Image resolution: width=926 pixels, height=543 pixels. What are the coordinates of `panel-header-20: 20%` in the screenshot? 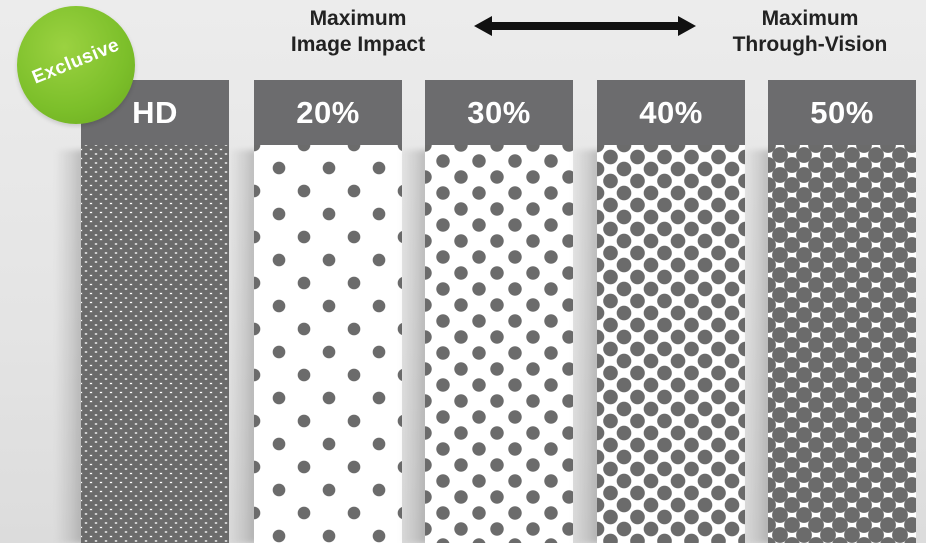 It's located at (328, 112).